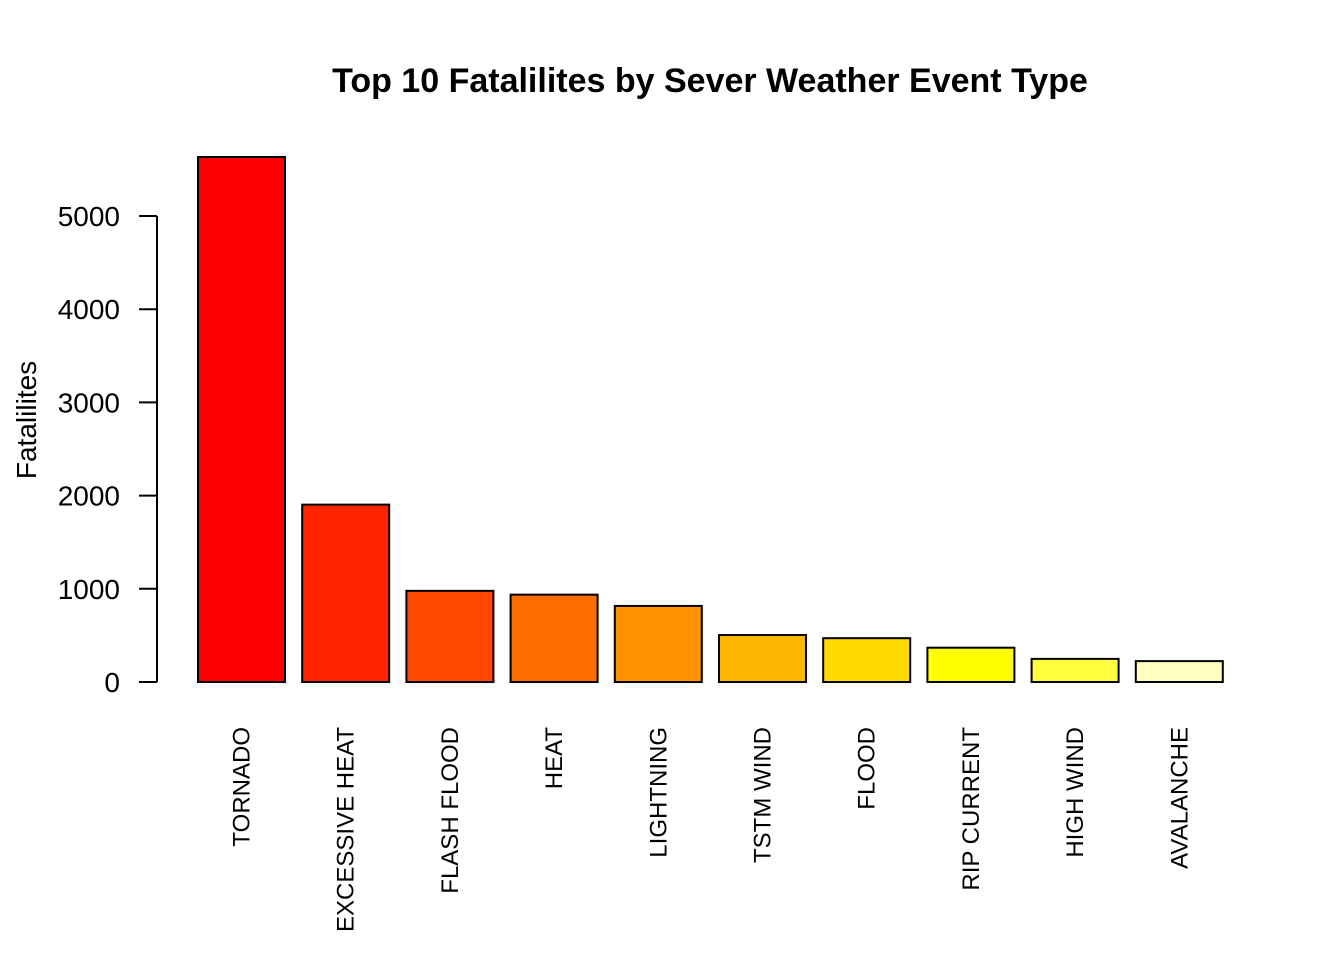 The height and width of the screenshot is (960, 1344). Describe the element at coordinates (971, 809) in the screenshot. I see `x-category-label: RIP CURRENT` at that location.